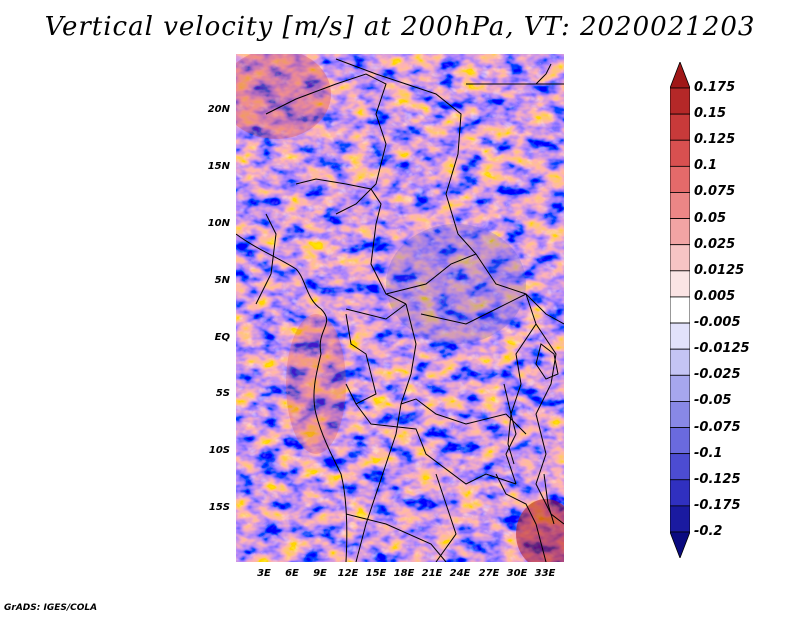  Describe the element at coordinates (292, 573) in the screenshot. I see `lon-label-6e: 6E` at that location.